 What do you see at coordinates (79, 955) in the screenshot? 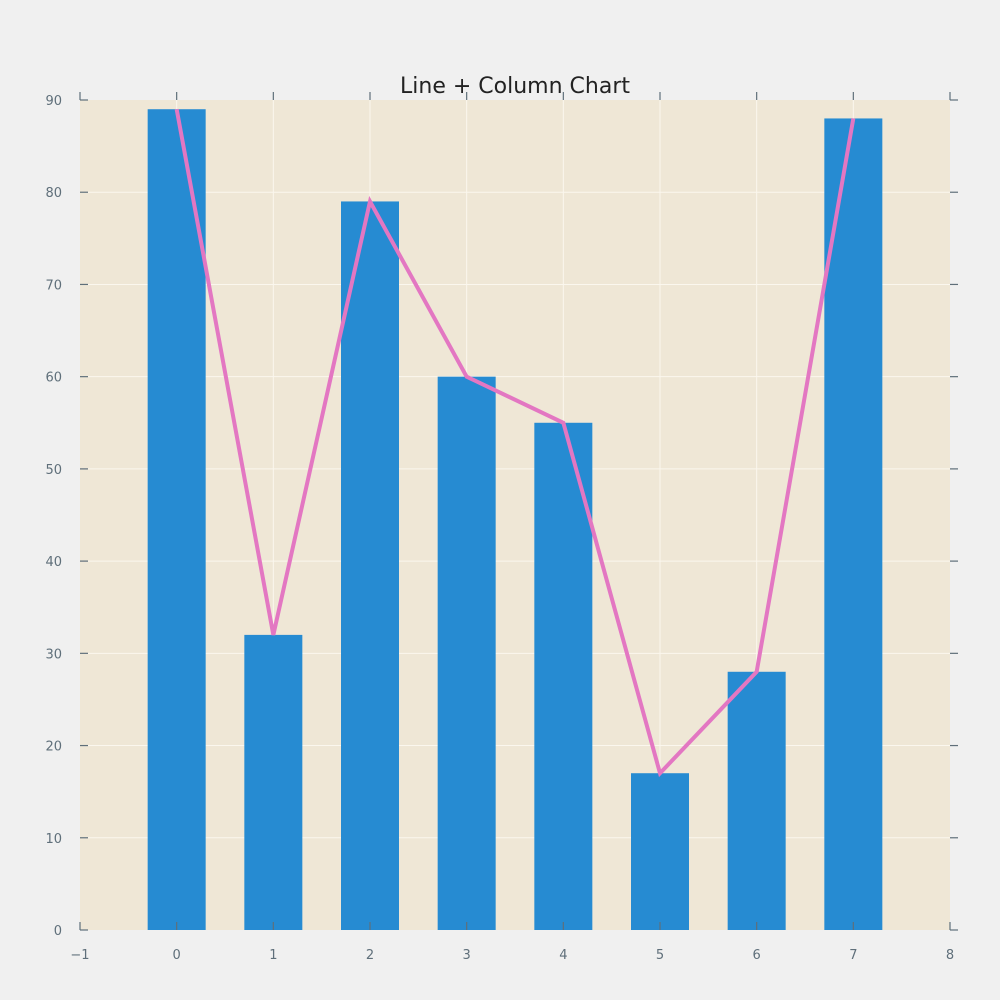
I see `x-tick-label: −1` at bounding box center [79, 955].